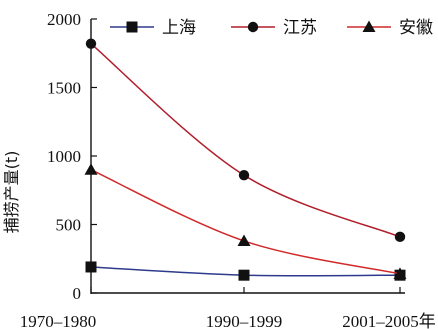  I want to click on y-axis-ticks: 0 500 1000 1500 2000, so click(72, 156).